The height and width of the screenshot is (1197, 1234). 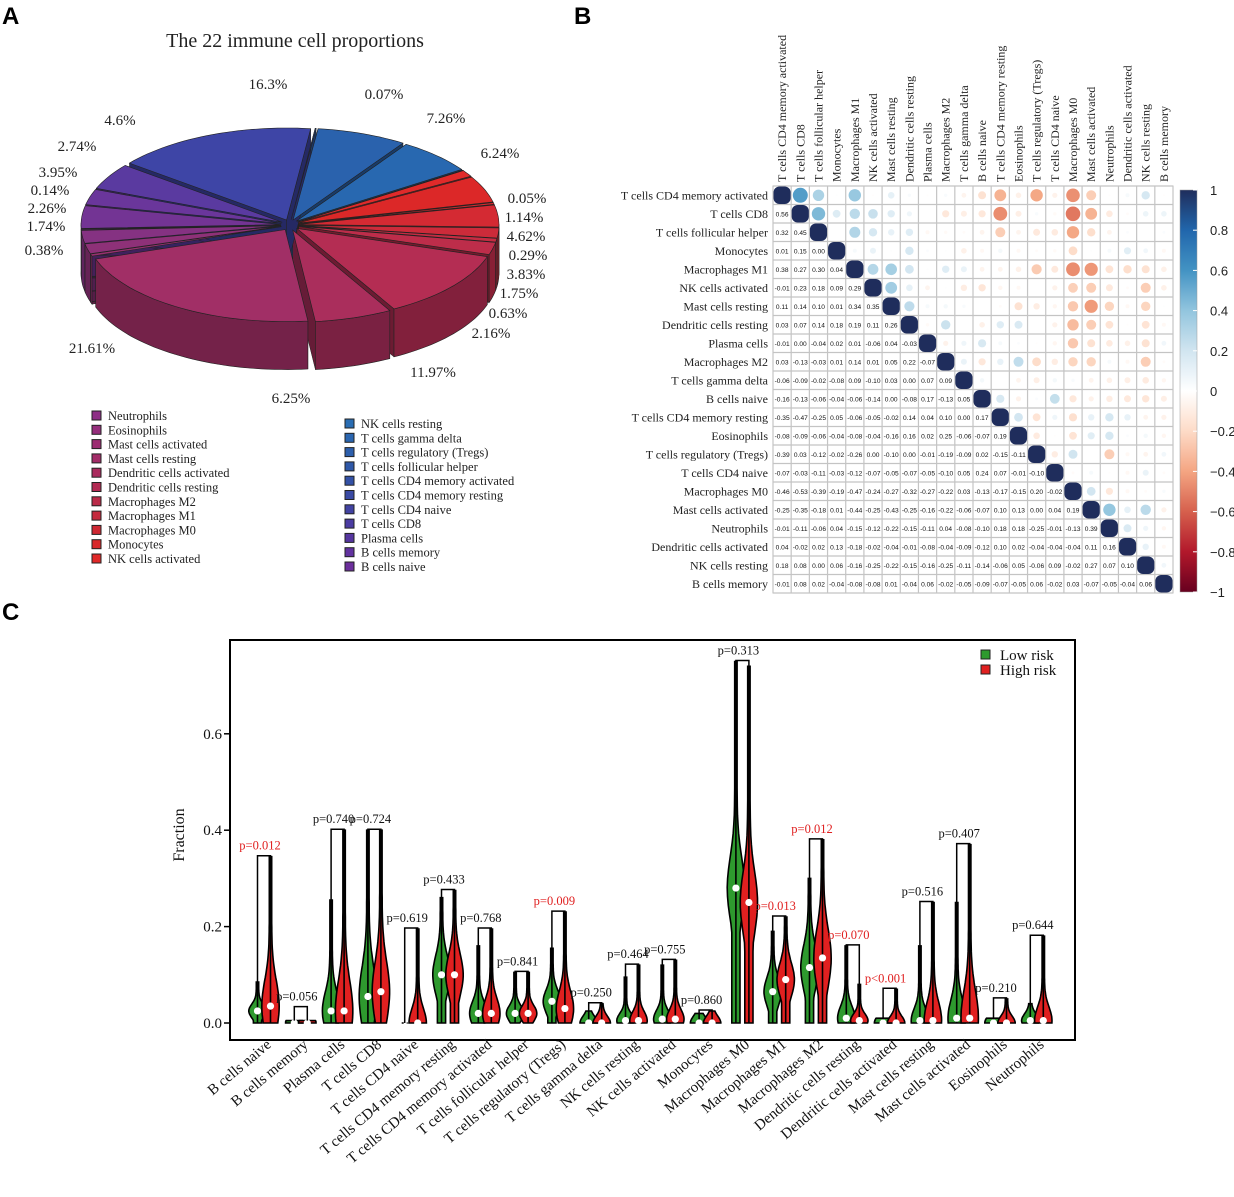 I want to click on row-label: T cells CD4 memory activated, so click(x=694, y=195).